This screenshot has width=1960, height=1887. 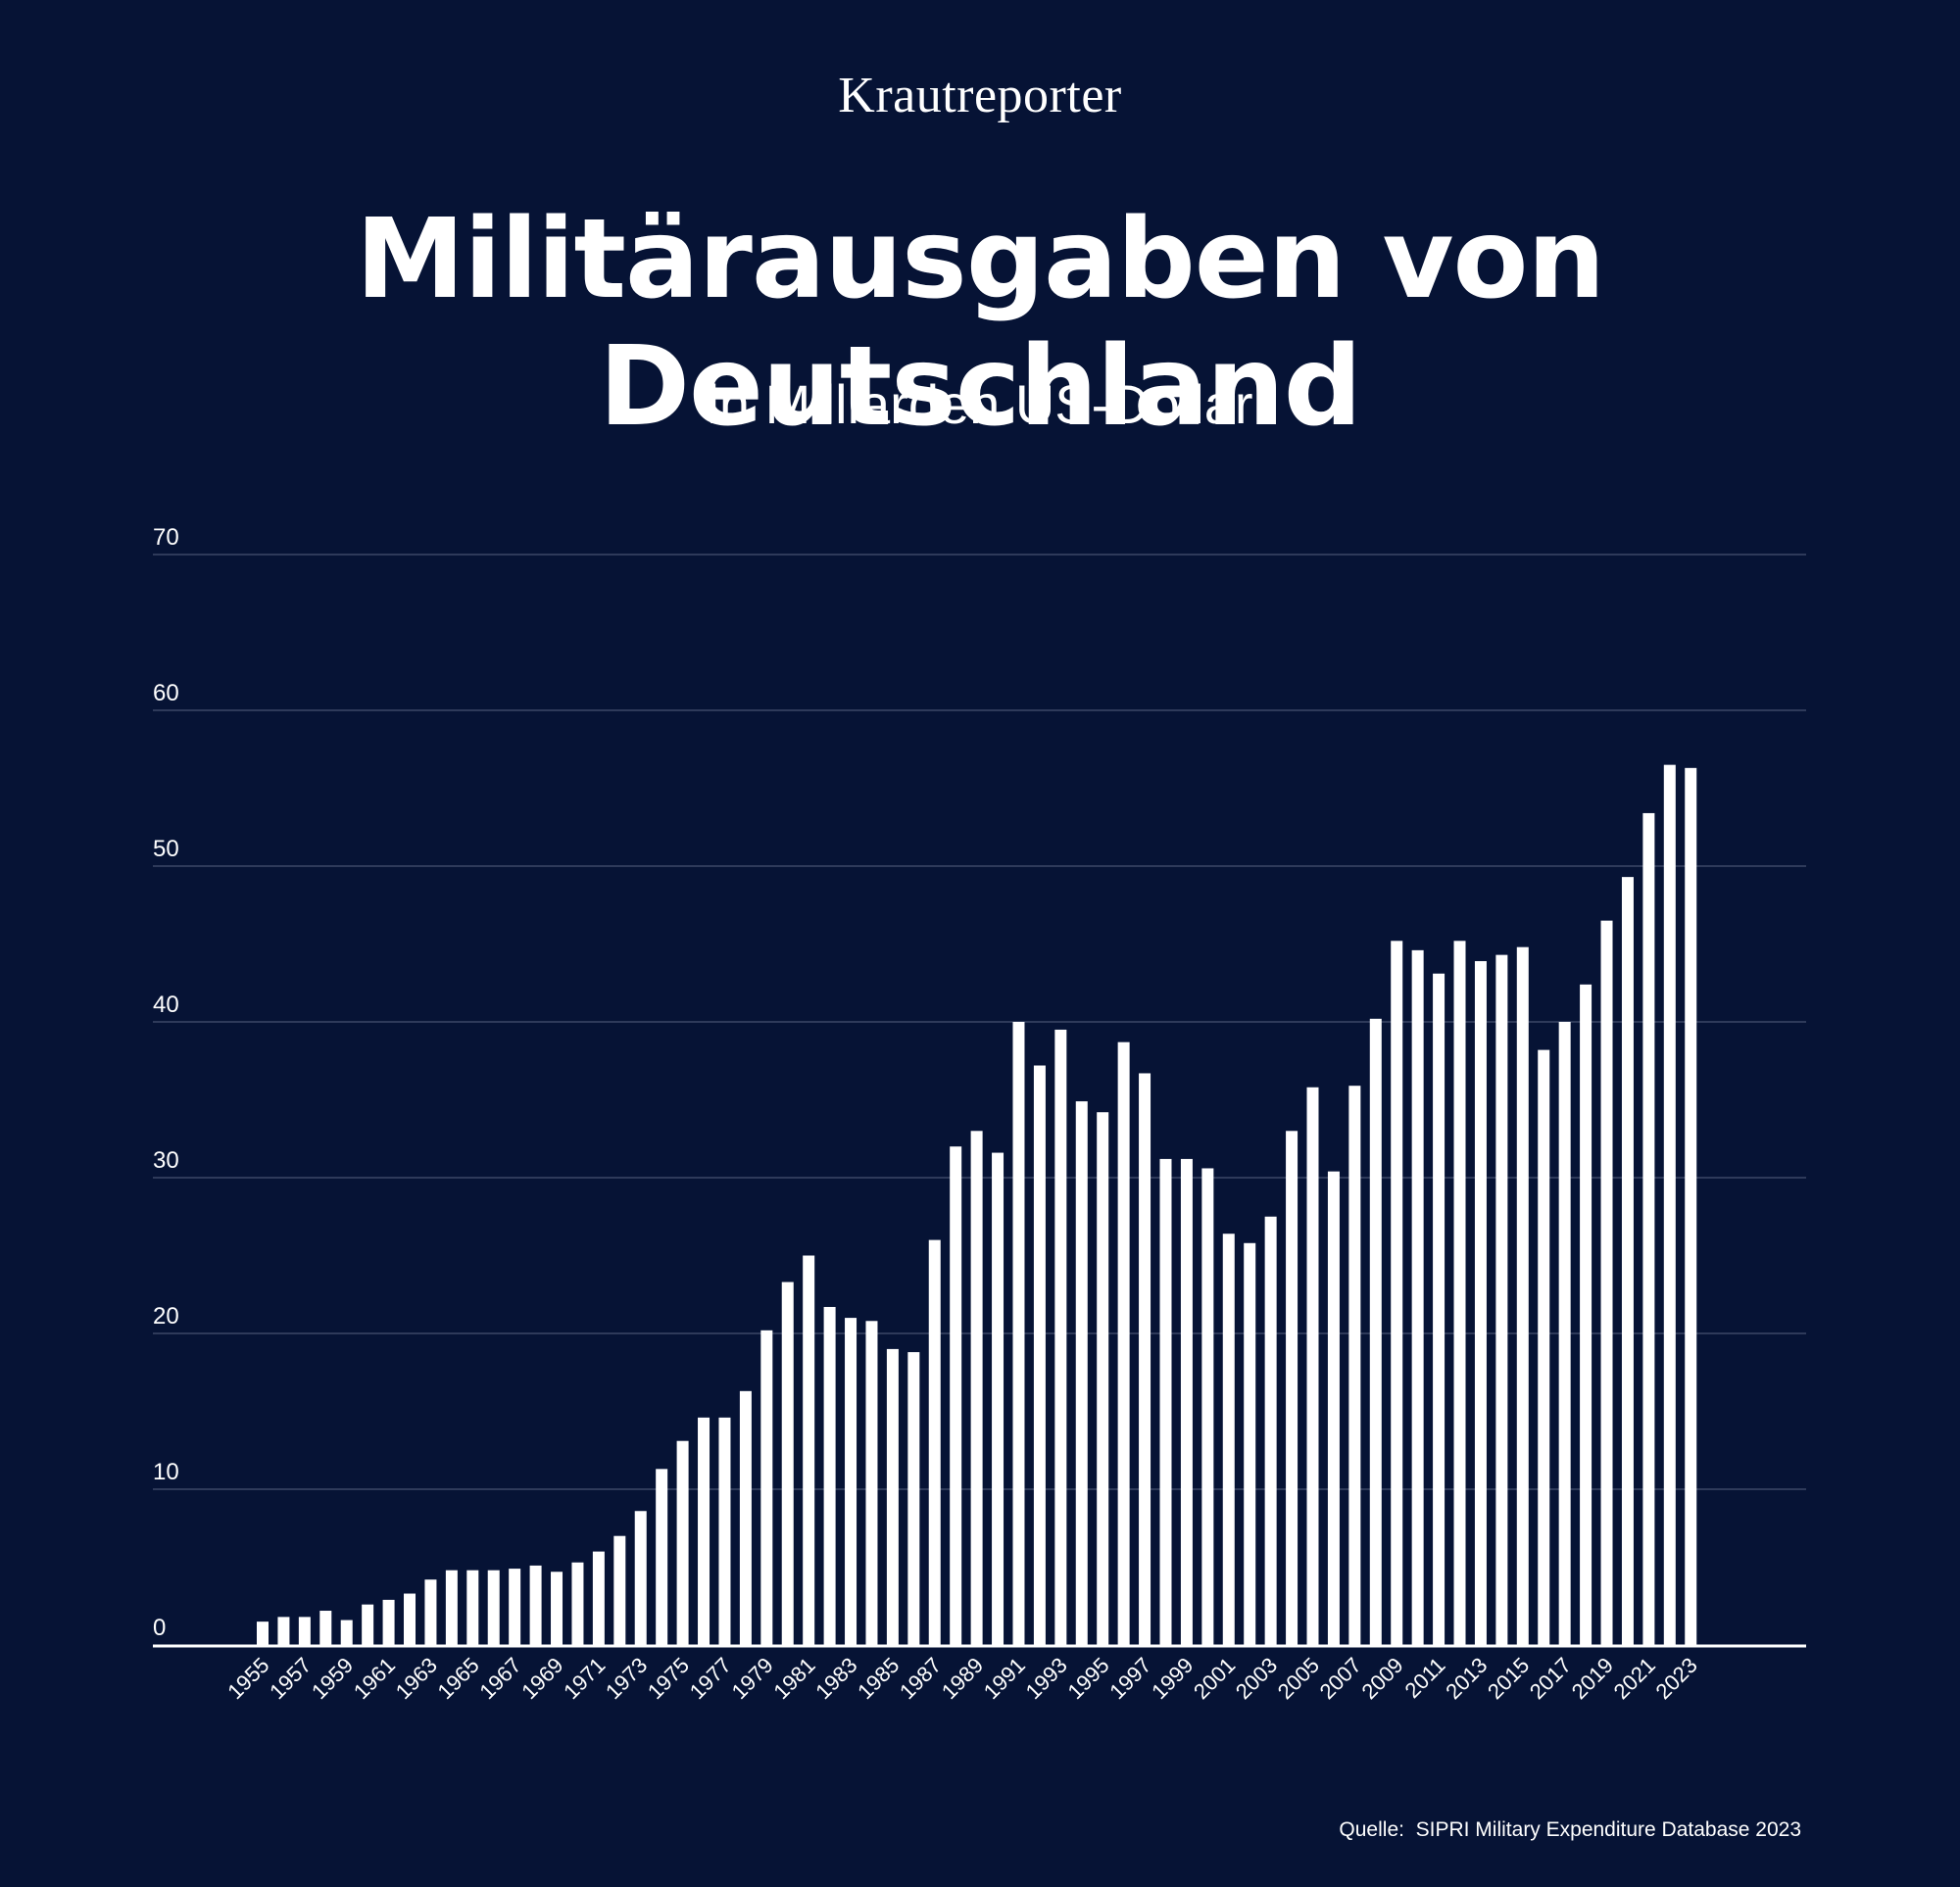 What do you see at coordinates (388, 1622) in the screenshot?
I see `bar-1961` at bounding box center [388, 1622].